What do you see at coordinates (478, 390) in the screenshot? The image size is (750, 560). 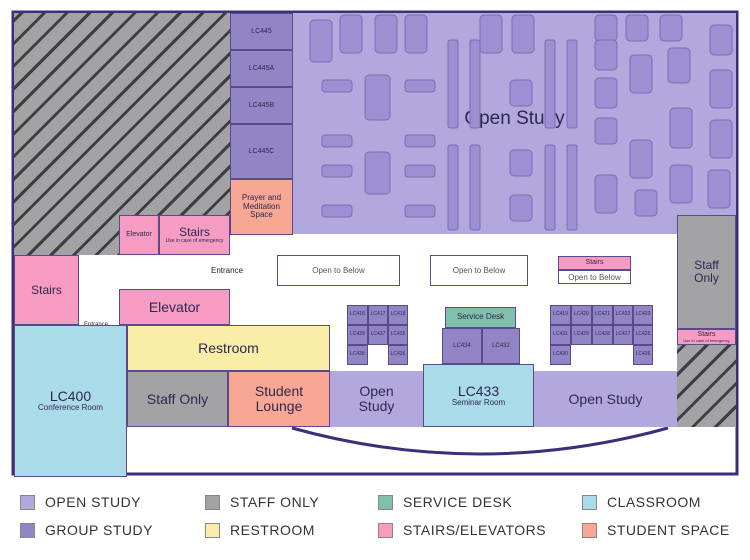 I see `room-lc433-label: LC433` at bounding box center [478, 390].